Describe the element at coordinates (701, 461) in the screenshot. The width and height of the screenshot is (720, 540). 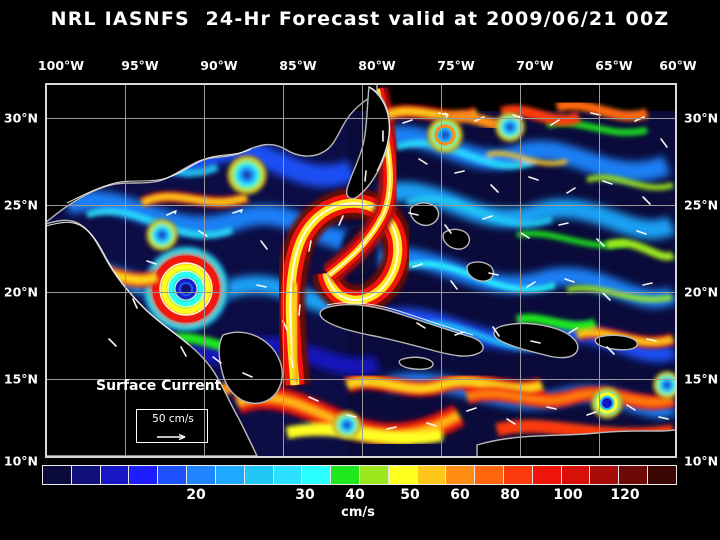
I see `lat-label-right-10n: 10°N` at that location.